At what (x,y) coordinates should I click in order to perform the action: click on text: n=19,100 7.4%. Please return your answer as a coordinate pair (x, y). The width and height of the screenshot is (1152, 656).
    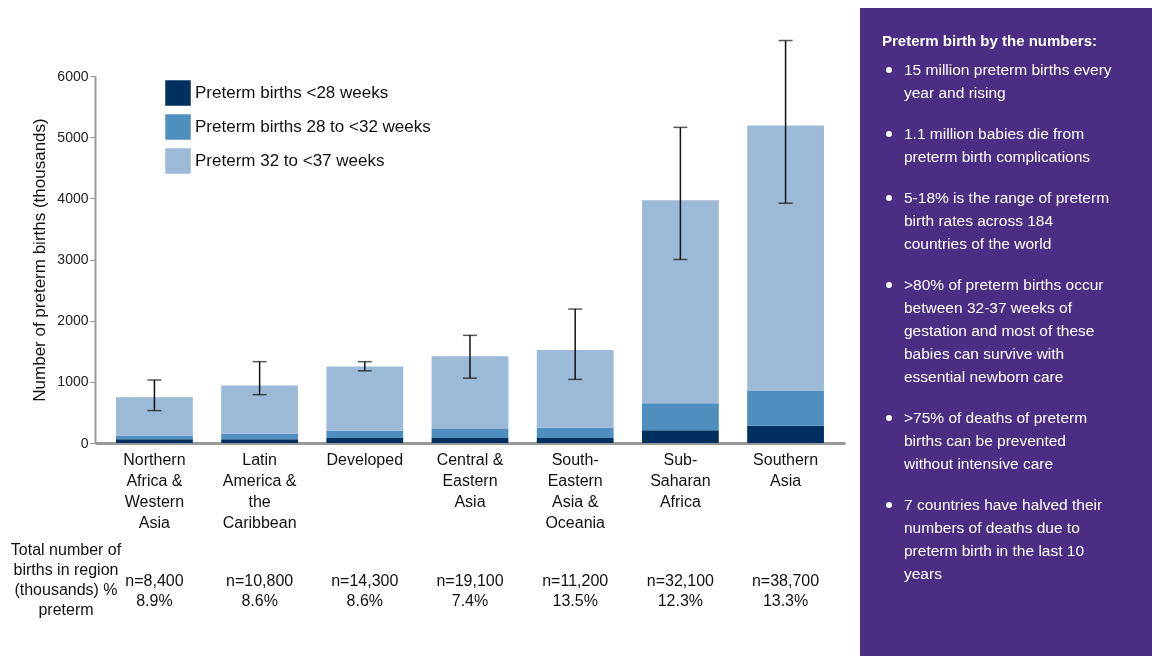
    Looking at the image, I should click on (470, 590).